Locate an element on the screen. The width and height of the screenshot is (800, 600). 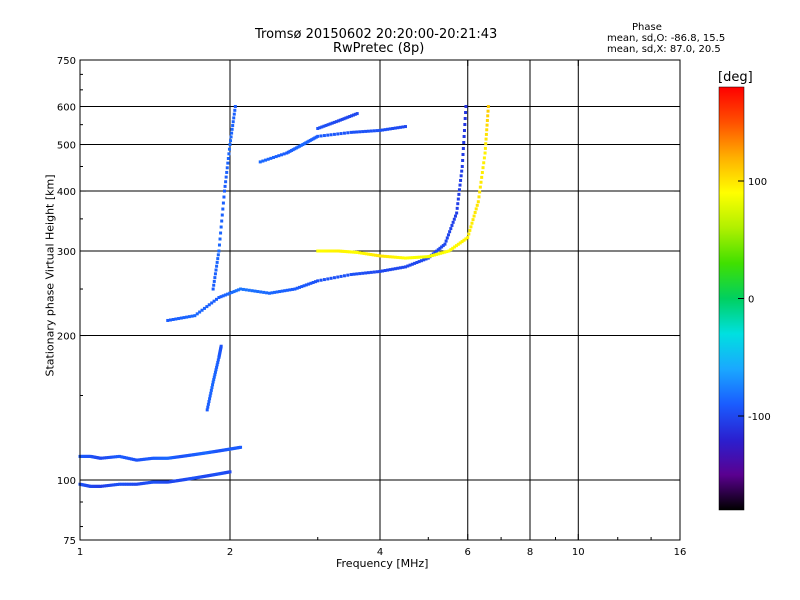
phase-x-stats: mean, sd,X: 87.0, 20.5 is located at coordinates (664, 49).